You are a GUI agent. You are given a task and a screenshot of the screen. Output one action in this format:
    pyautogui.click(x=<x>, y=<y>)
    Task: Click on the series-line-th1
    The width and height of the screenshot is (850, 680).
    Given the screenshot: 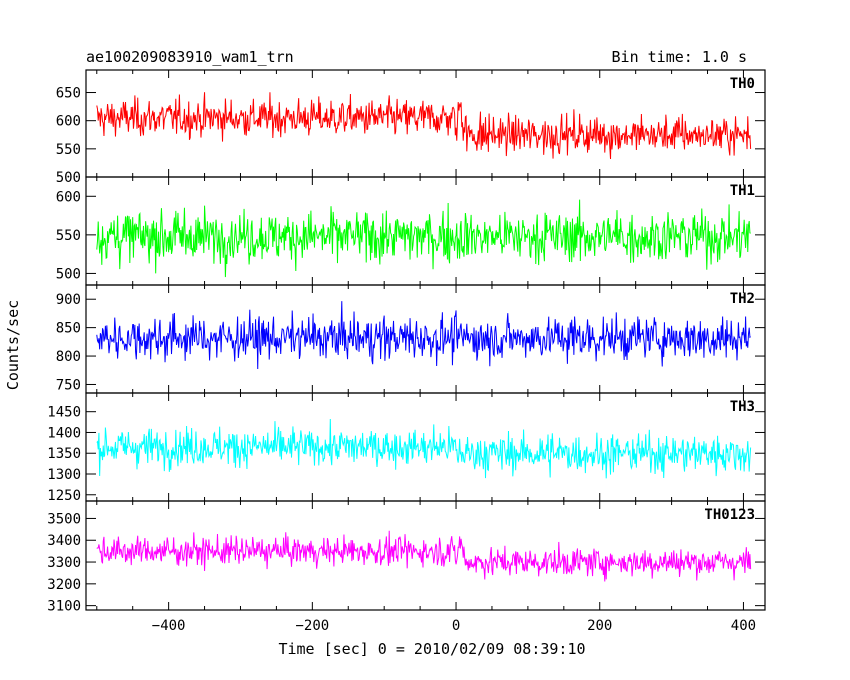 What is the action you would take?
    pyautogui.click(x=423, y=238)
    